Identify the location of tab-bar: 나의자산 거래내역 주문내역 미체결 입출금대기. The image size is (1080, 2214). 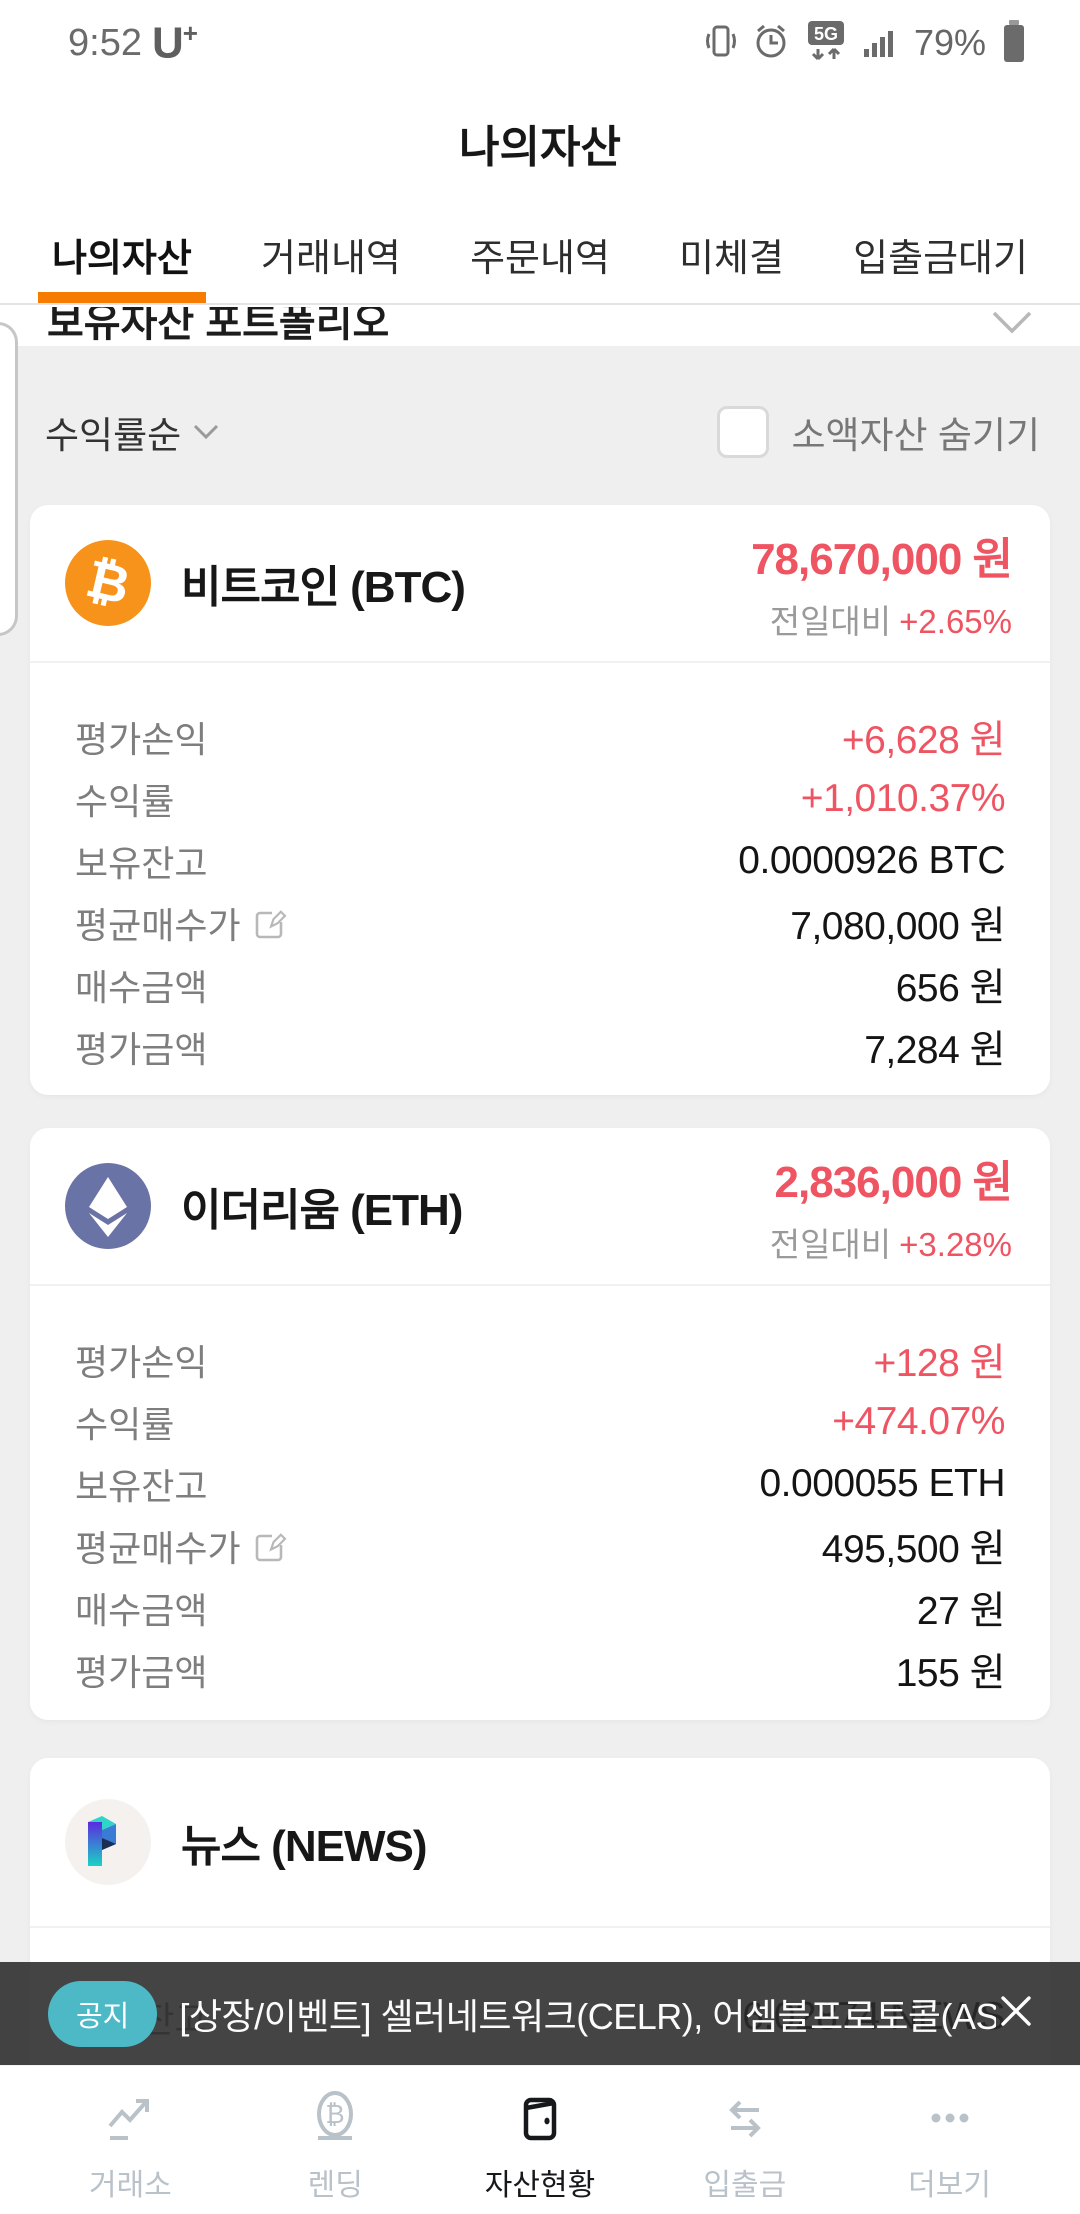
(540, 255).